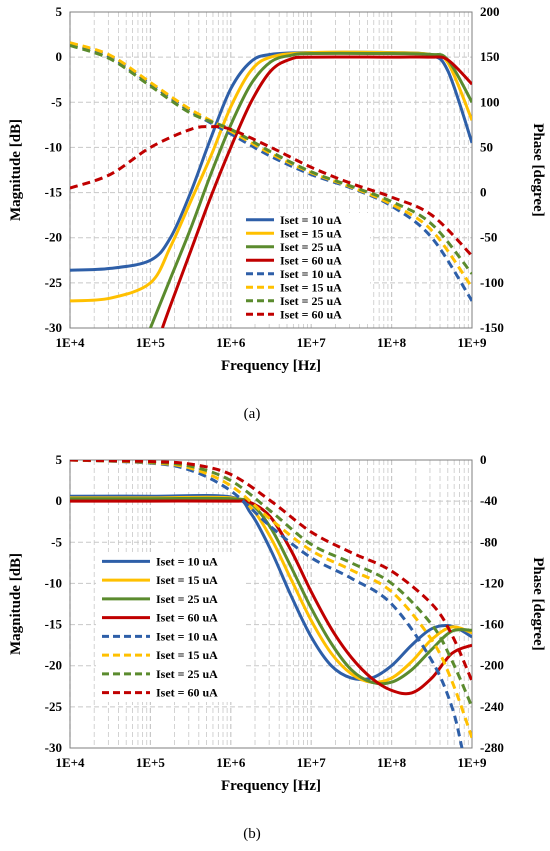  What do you see at coordinates (492, 665) in the screenshot?
I see `y2-tick-label: -200` at bounding box center [492, 665].